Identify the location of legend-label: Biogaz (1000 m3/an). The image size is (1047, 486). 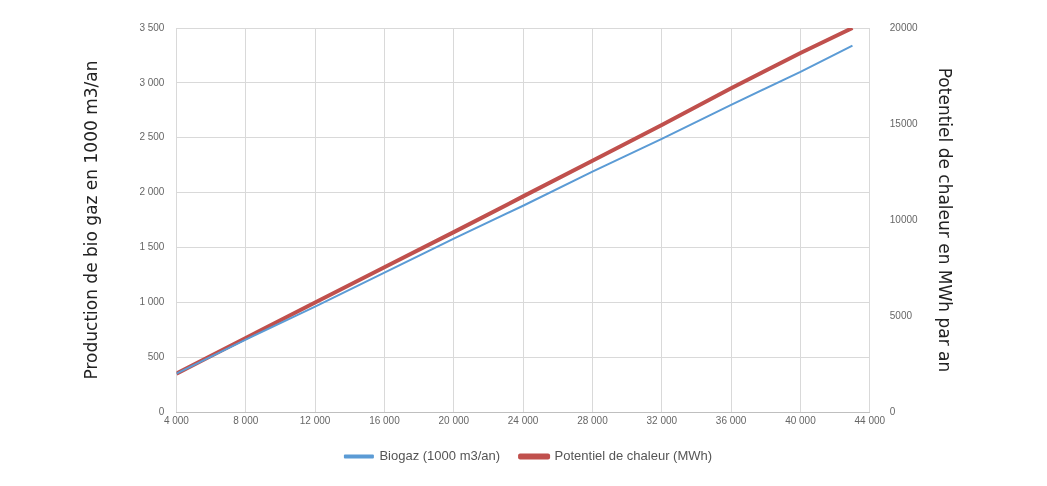
(440, 456).